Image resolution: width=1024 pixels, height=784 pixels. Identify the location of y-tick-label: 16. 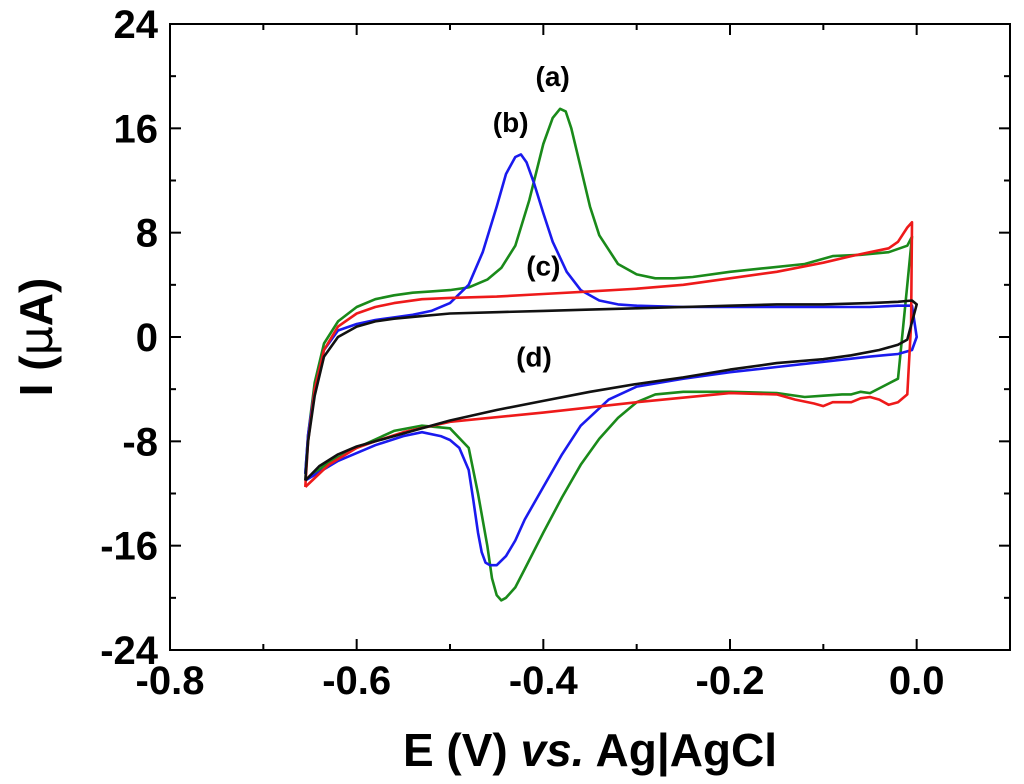
(136, 129).